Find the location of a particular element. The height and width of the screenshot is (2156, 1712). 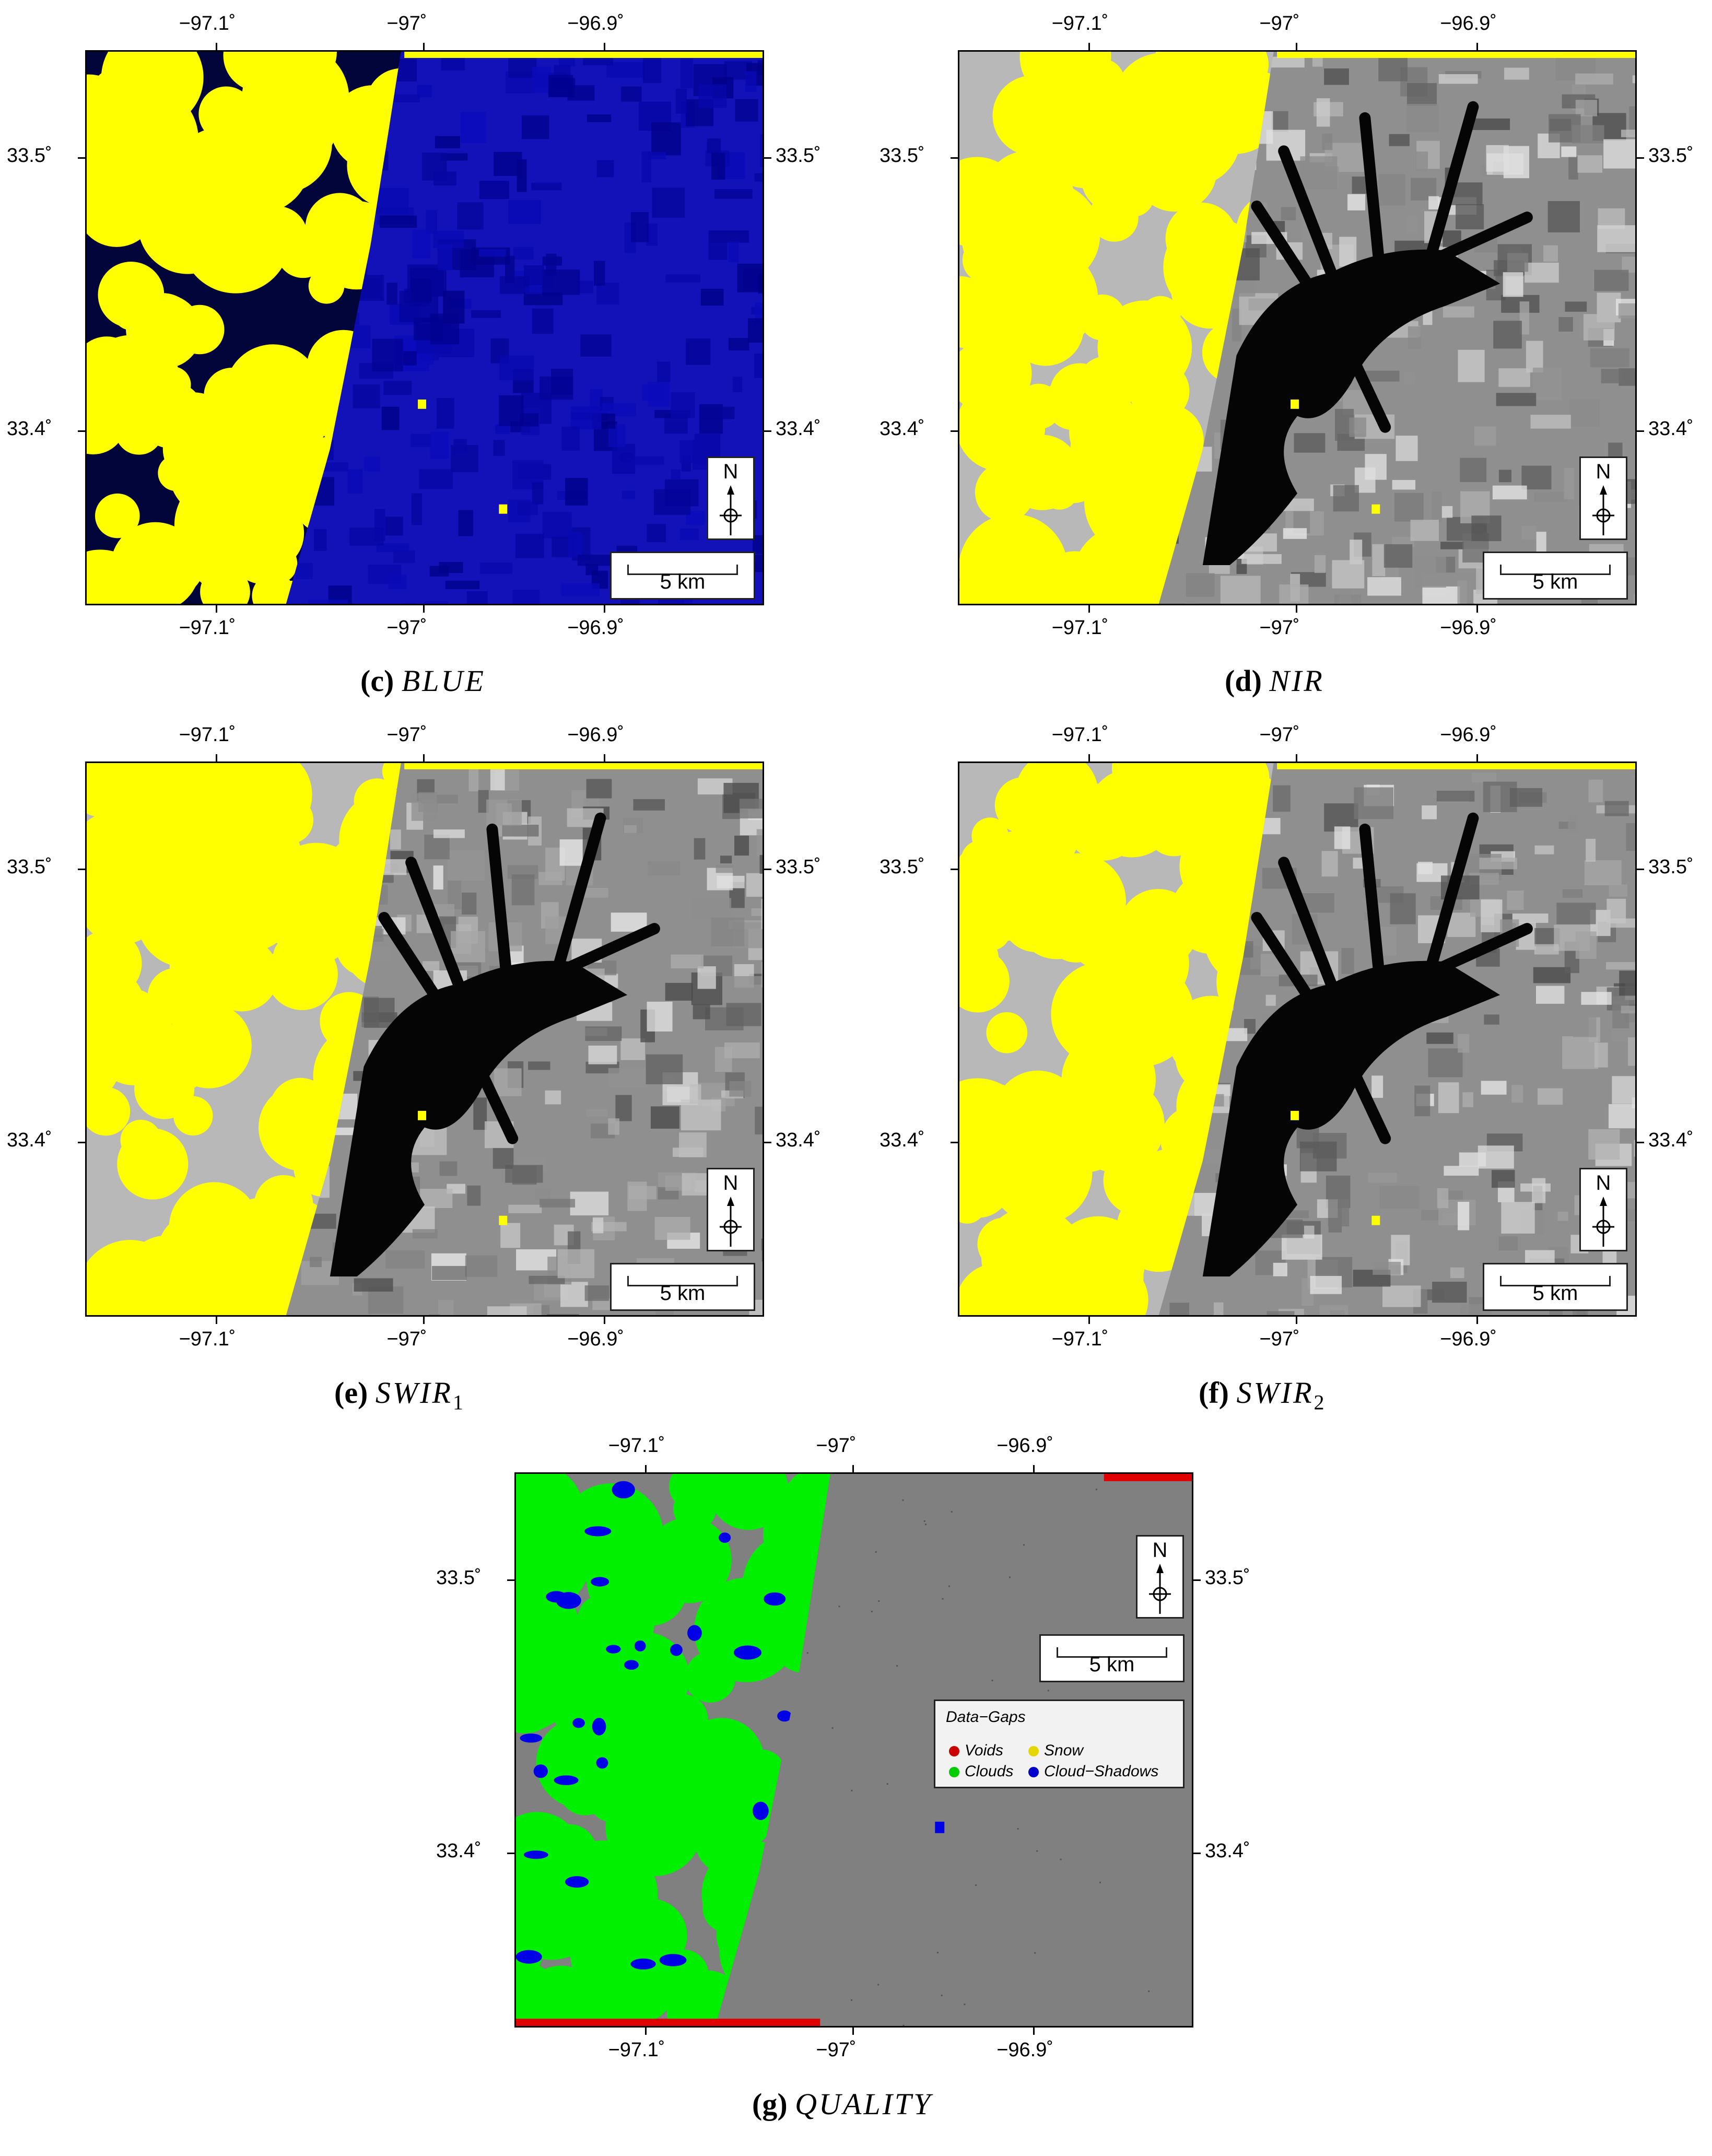

caption-letter: (f) is located at coordinates (1214, 1393).